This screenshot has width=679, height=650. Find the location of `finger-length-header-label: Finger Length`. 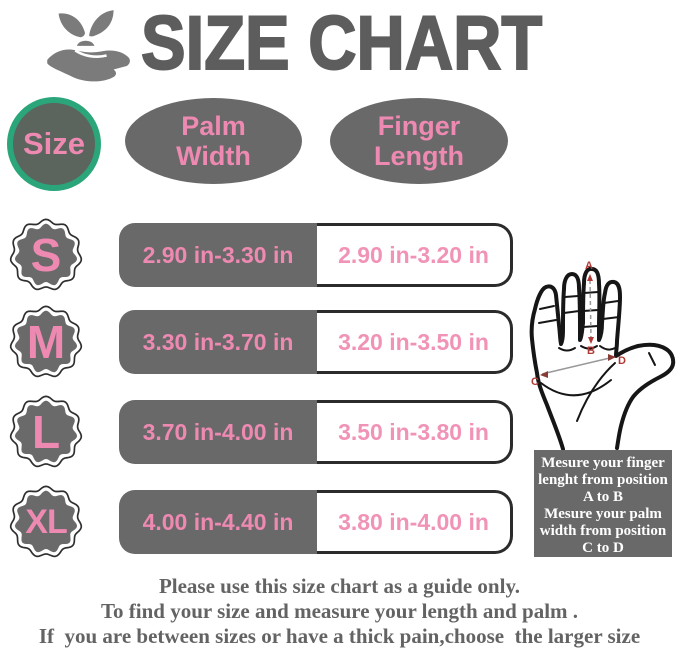

finger-length-header-label: Finger Length is located at coordinates (419, 141).